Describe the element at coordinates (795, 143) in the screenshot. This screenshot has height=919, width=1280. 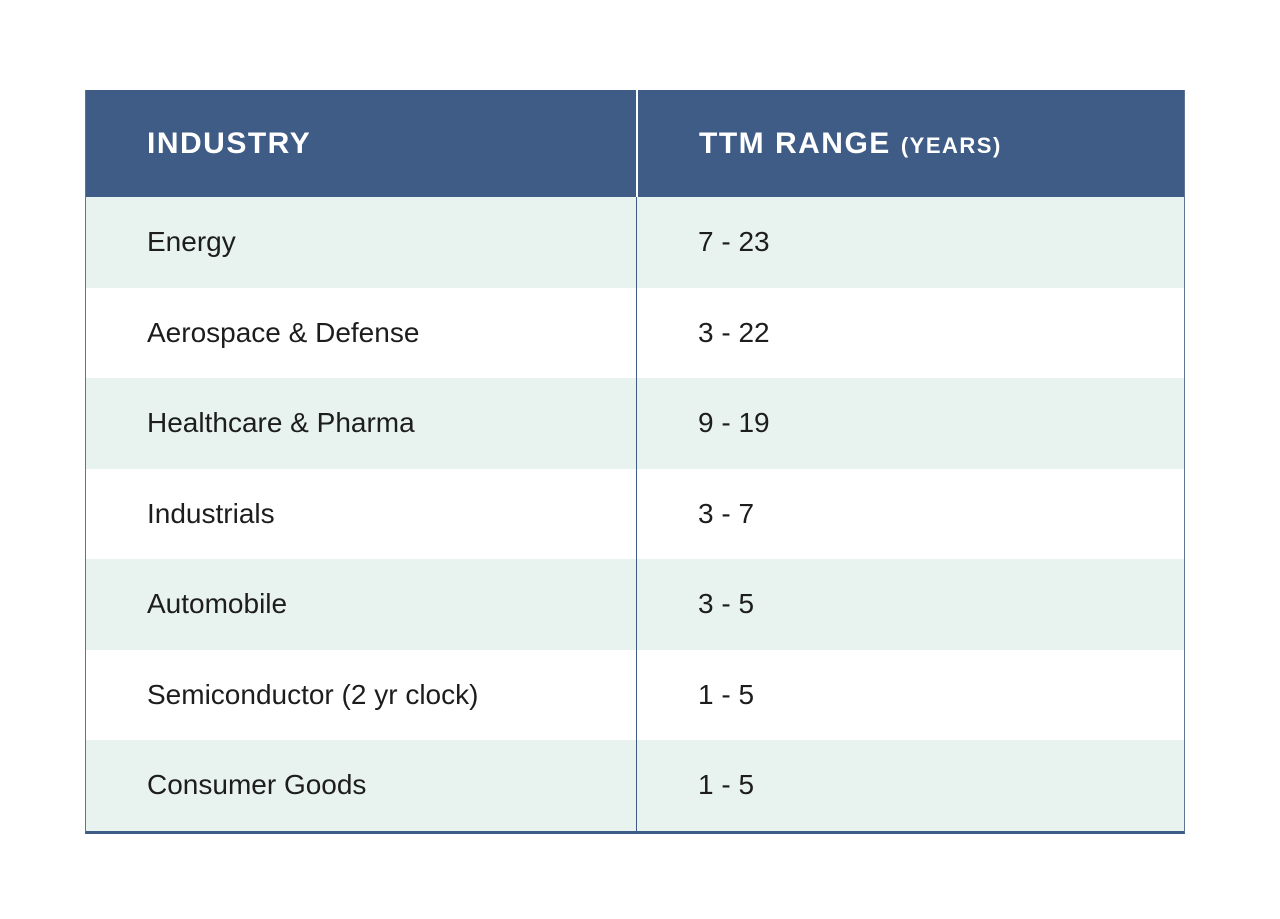
I see `ttm-range-header-label: TTM RANGE` at that location.